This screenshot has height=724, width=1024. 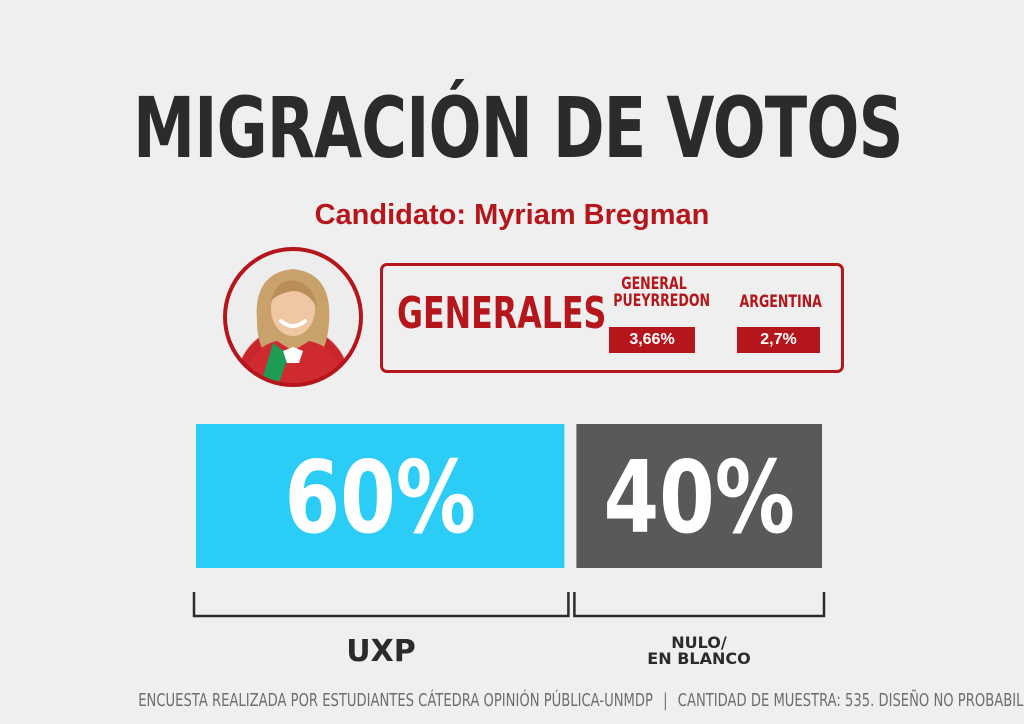 I want to click on region-name-general-pueyrredon: GENERAL PUEYRREDON, so click(x=662, y=292).